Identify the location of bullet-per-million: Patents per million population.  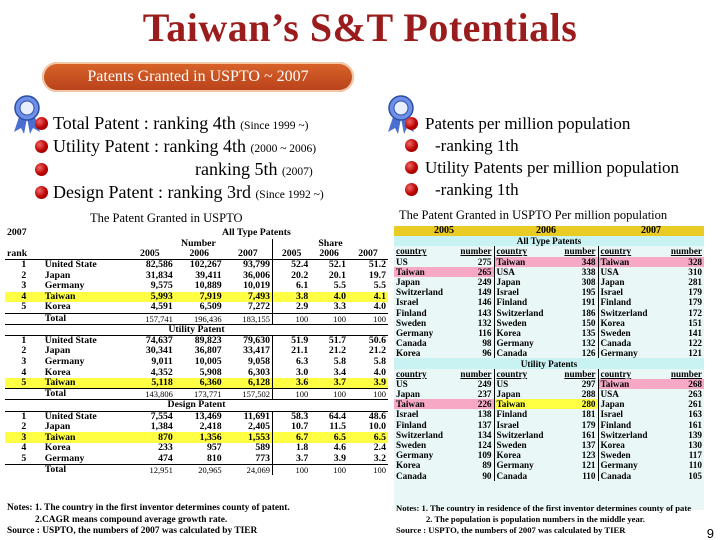
(542, 124).